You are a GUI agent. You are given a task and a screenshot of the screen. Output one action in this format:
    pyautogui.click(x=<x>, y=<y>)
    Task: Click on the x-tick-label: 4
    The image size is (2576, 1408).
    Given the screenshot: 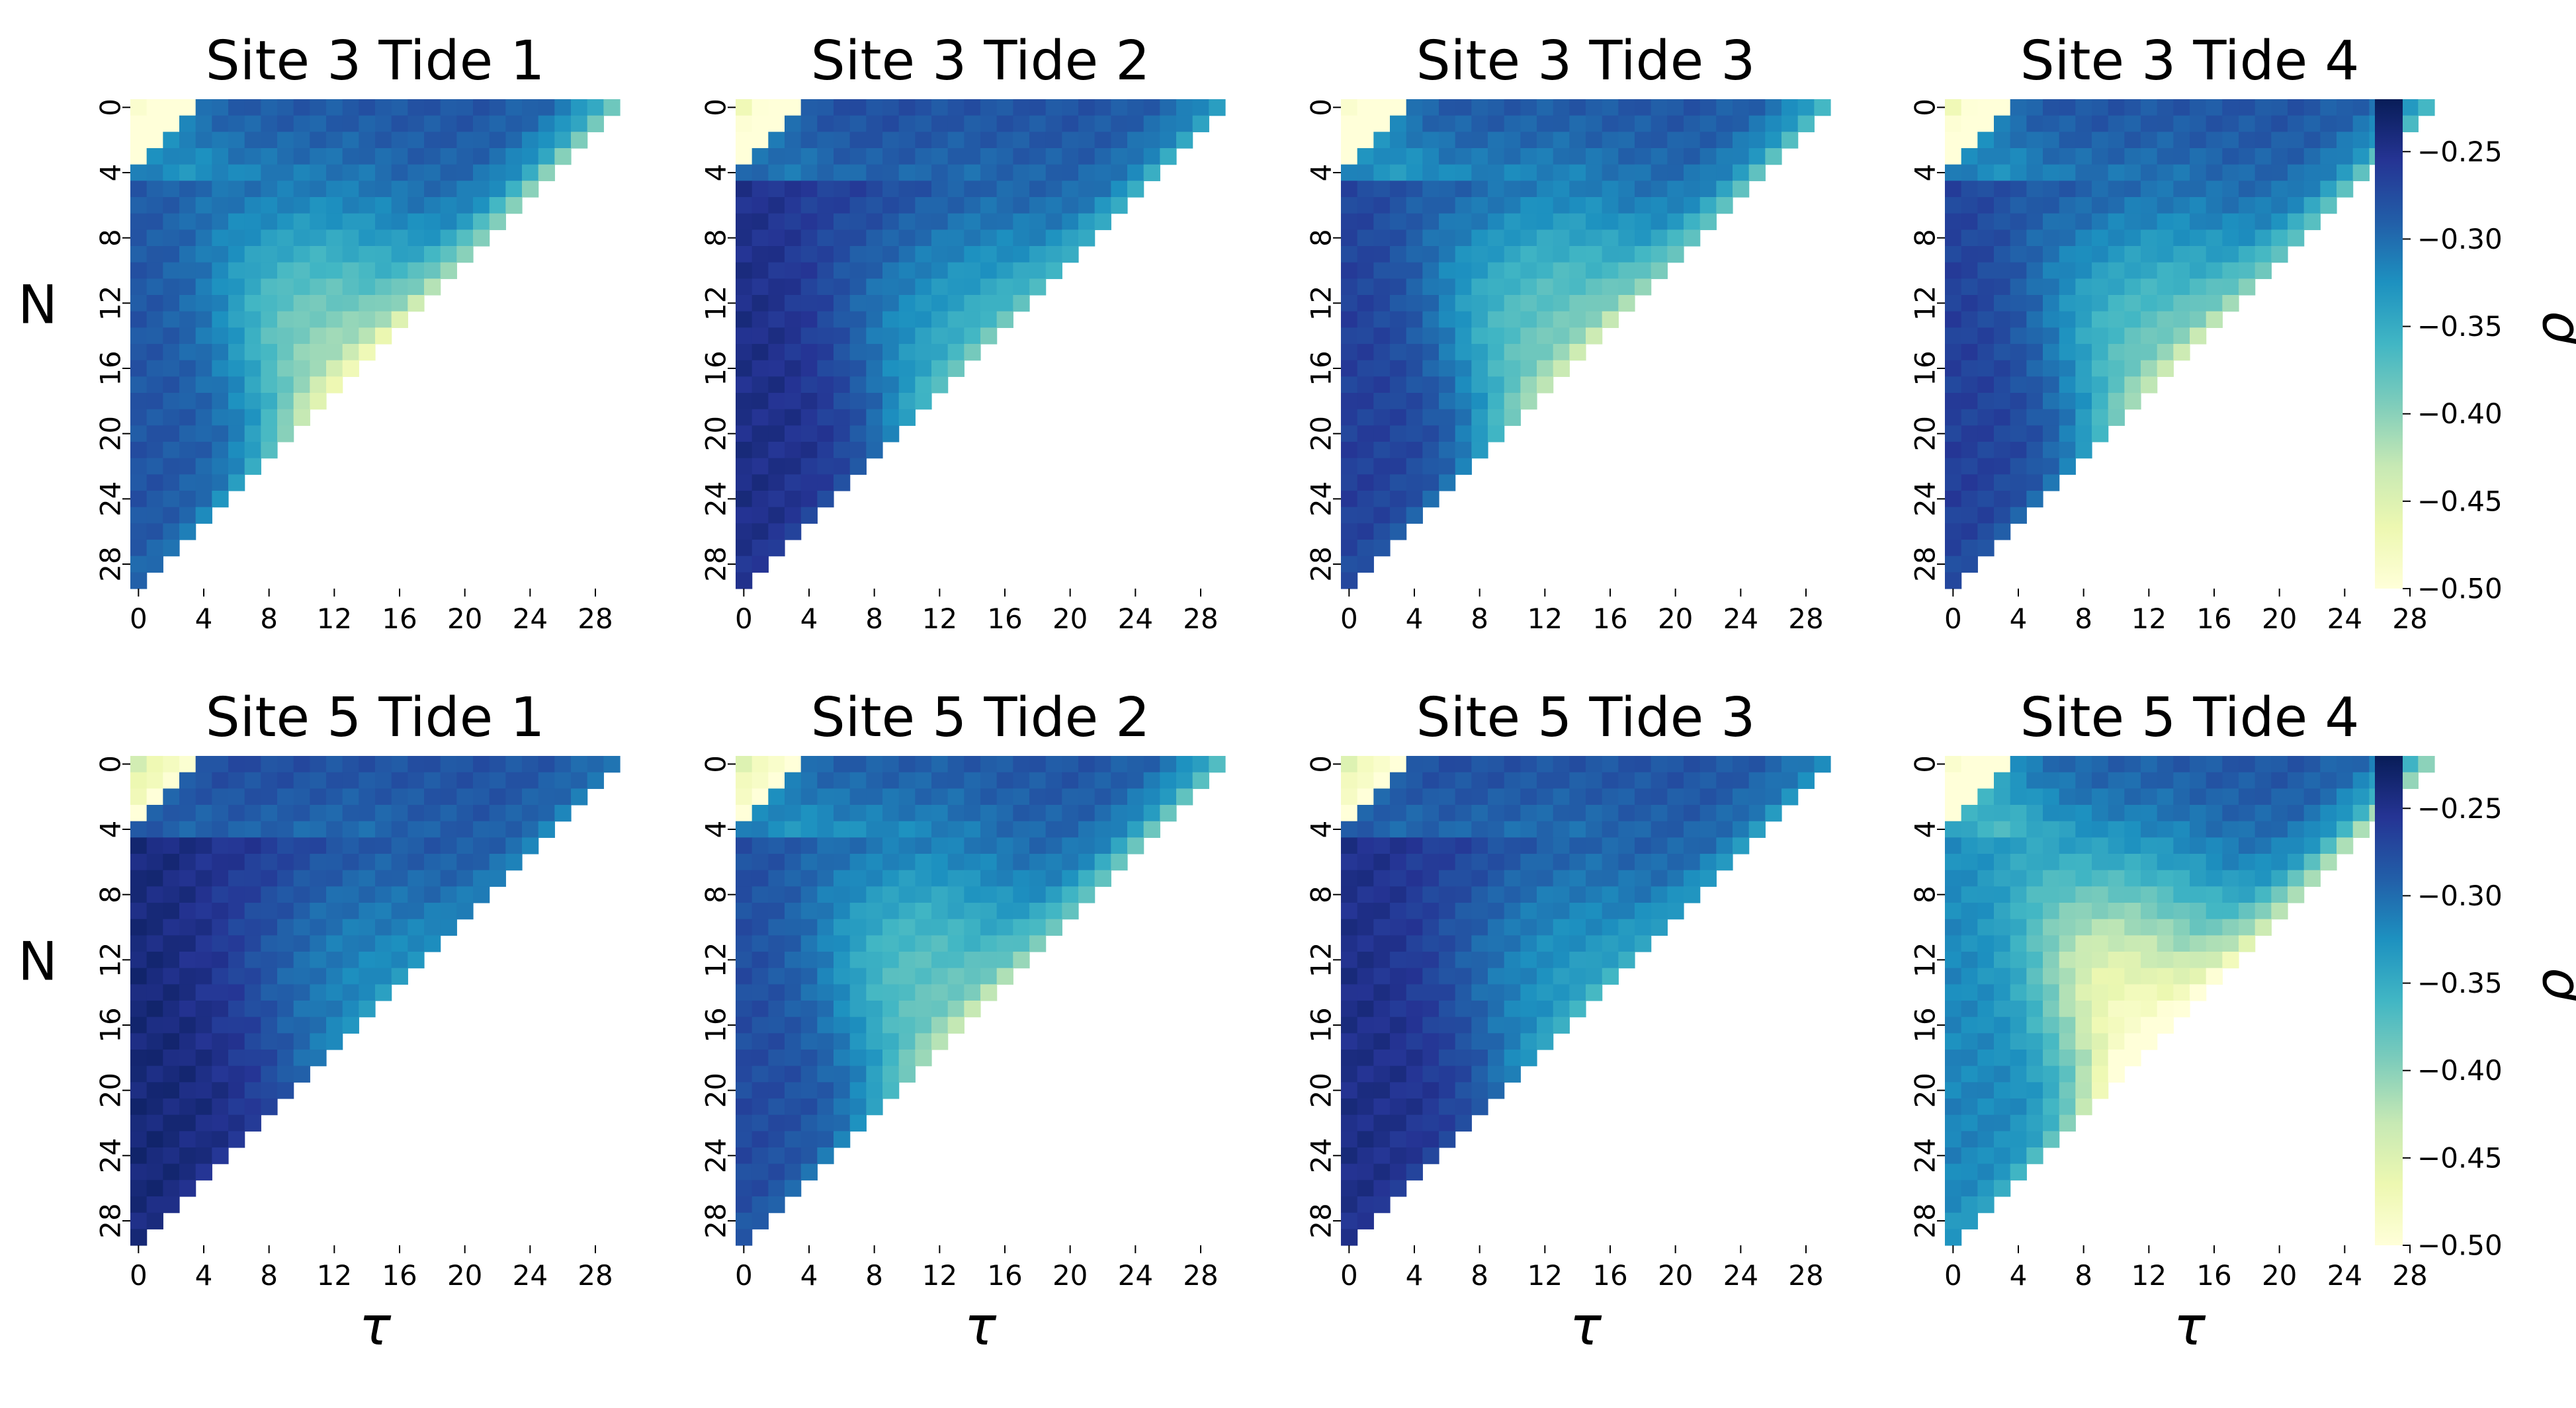 What is the action you would take?
    pyautogui.click(x=2019, y=1275)
    